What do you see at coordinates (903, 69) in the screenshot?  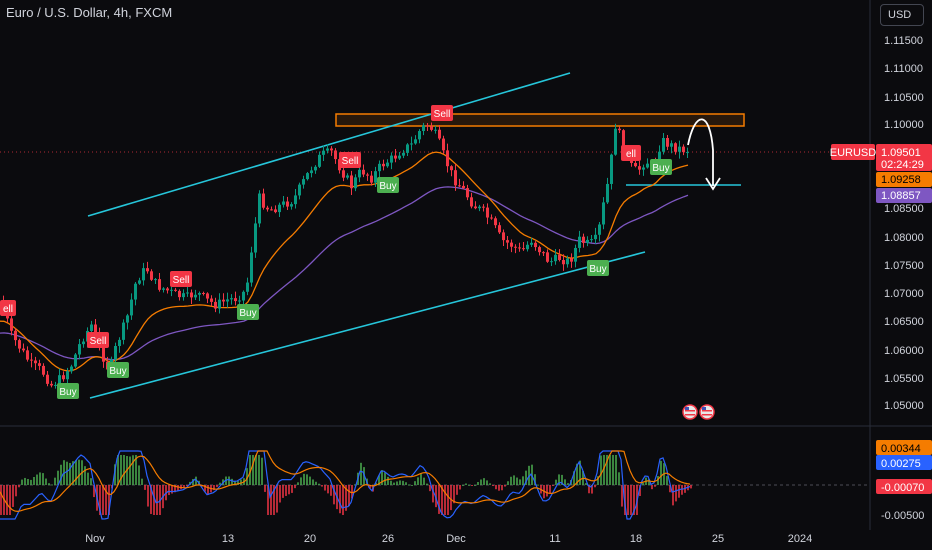 I see `price-tick-label: 1.11000` at bounding box center [903, 69].